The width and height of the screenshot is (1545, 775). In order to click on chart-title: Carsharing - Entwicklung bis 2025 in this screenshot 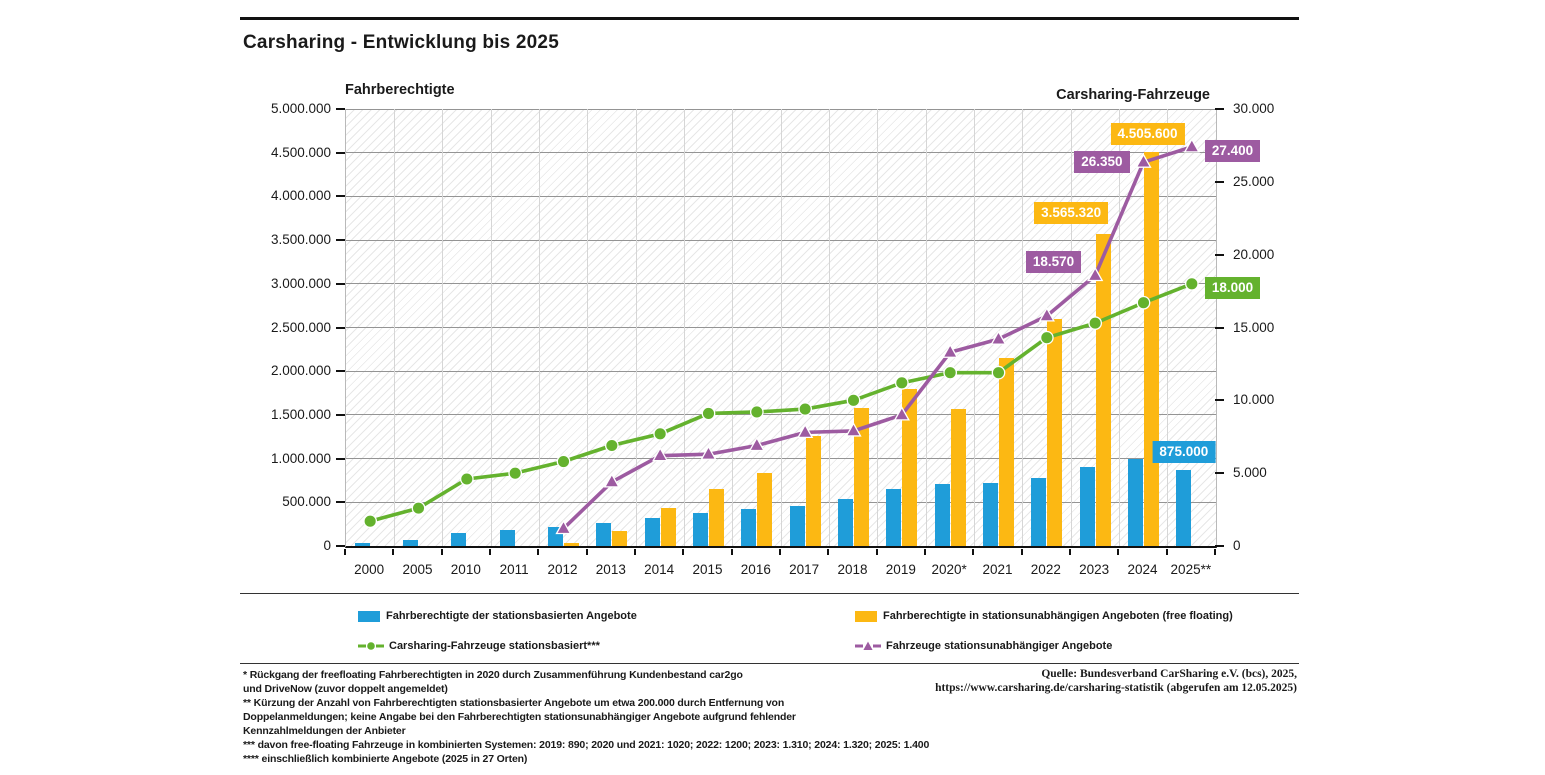, I will do `click(401, 42)`.